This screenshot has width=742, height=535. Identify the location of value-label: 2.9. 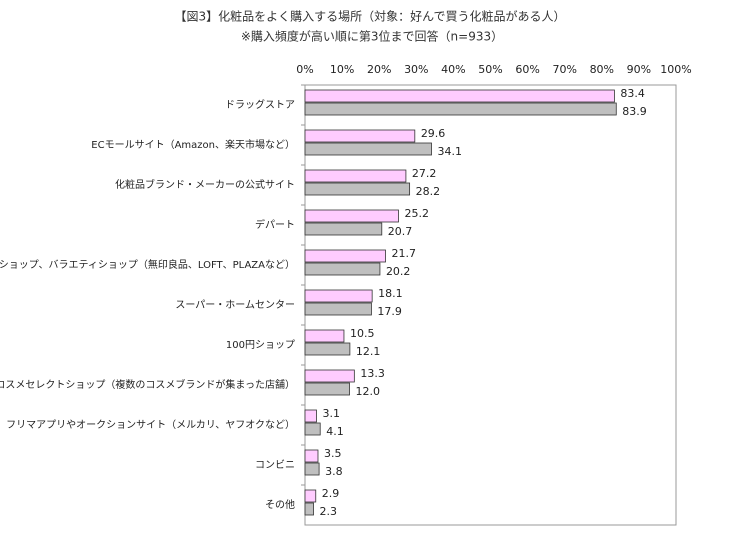
(331, 493).